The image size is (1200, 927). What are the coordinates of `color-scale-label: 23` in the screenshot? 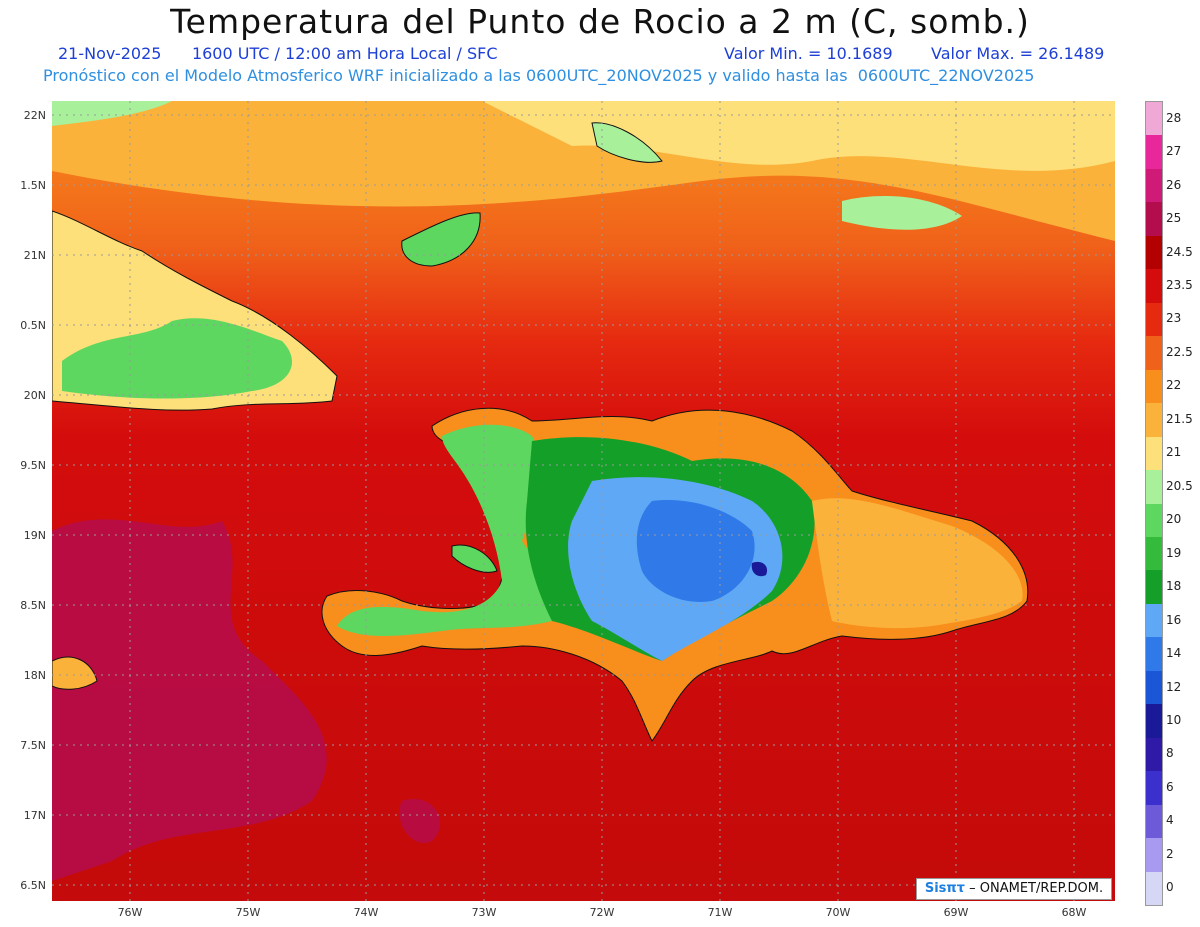 It's located at (1174, 318).